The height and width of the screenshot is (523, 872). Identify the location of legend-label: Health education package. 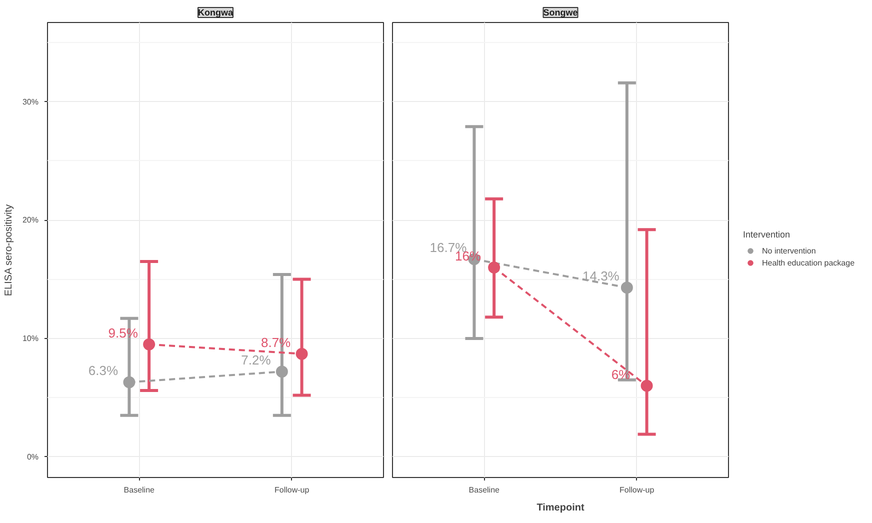
(808, 262).